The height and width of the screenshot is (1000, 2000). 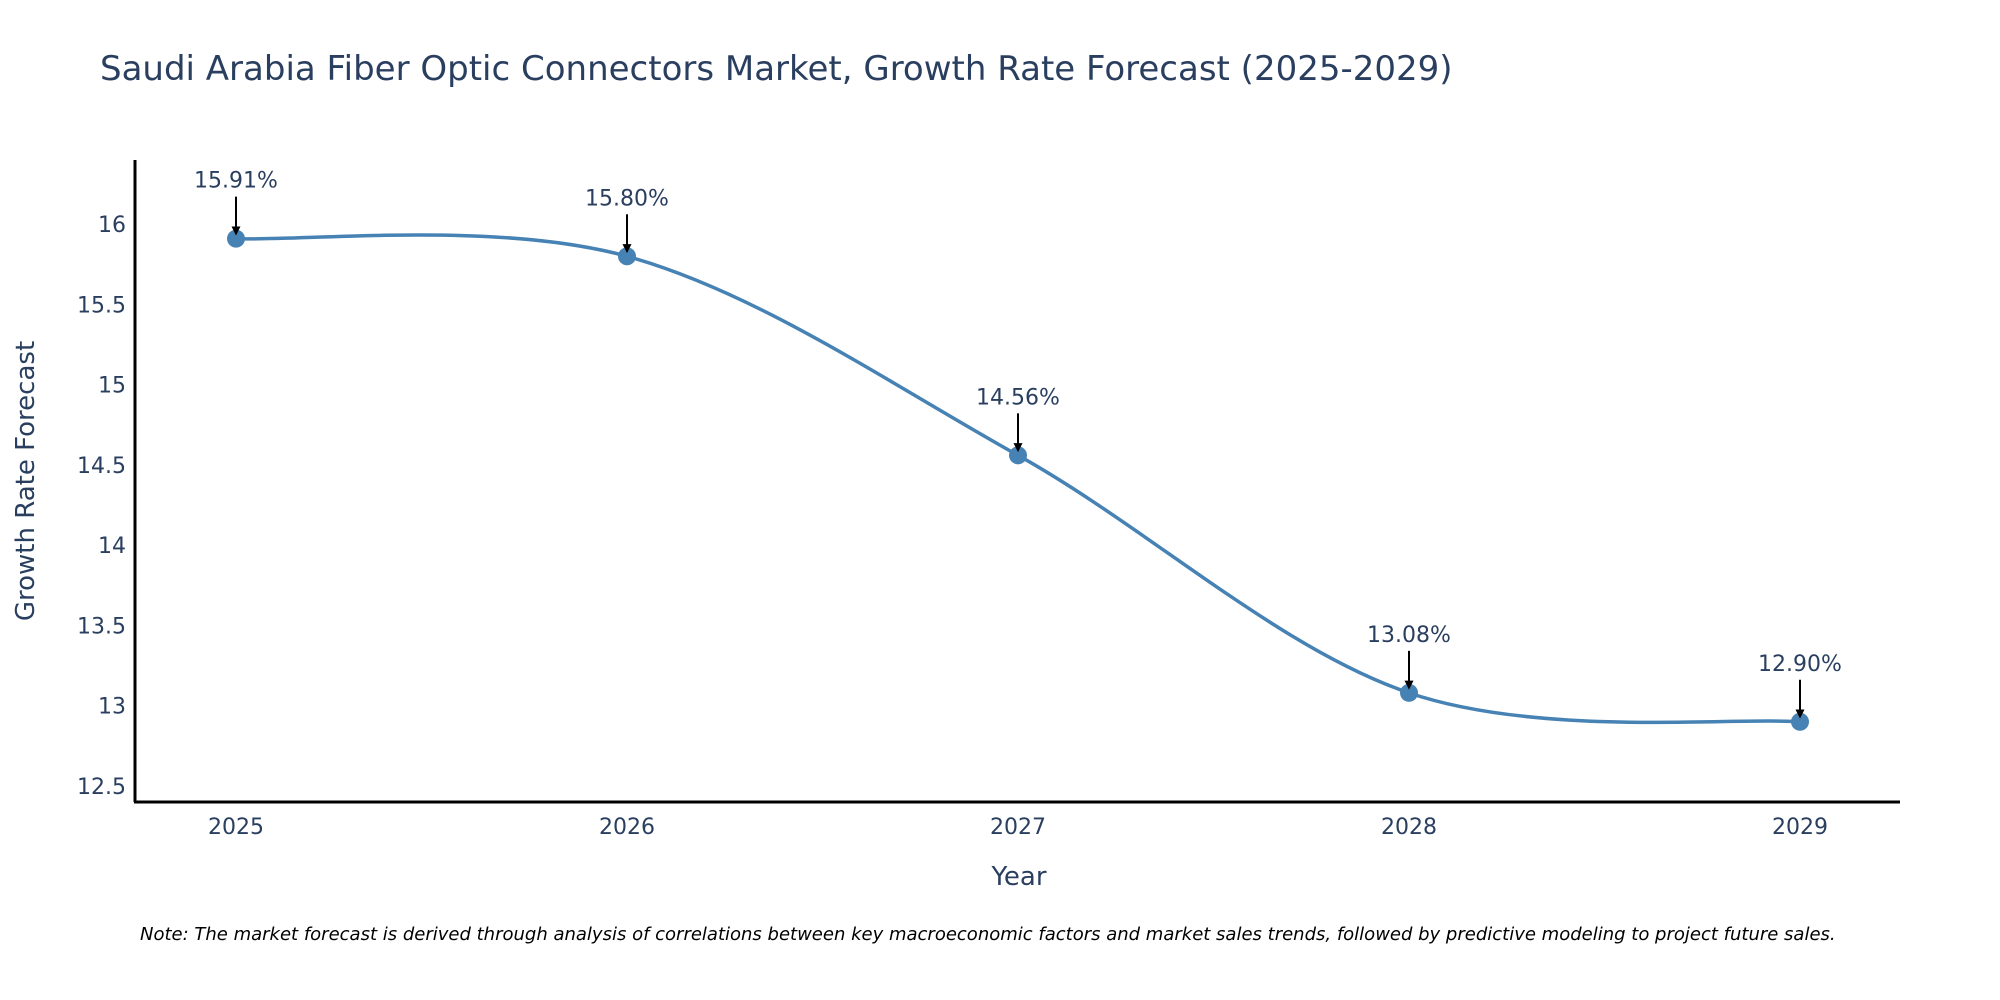 What do you see at coordinates (112, 225) in the screenshot?
I see `y-tick-label: 16` at bounding box center [112, 225].